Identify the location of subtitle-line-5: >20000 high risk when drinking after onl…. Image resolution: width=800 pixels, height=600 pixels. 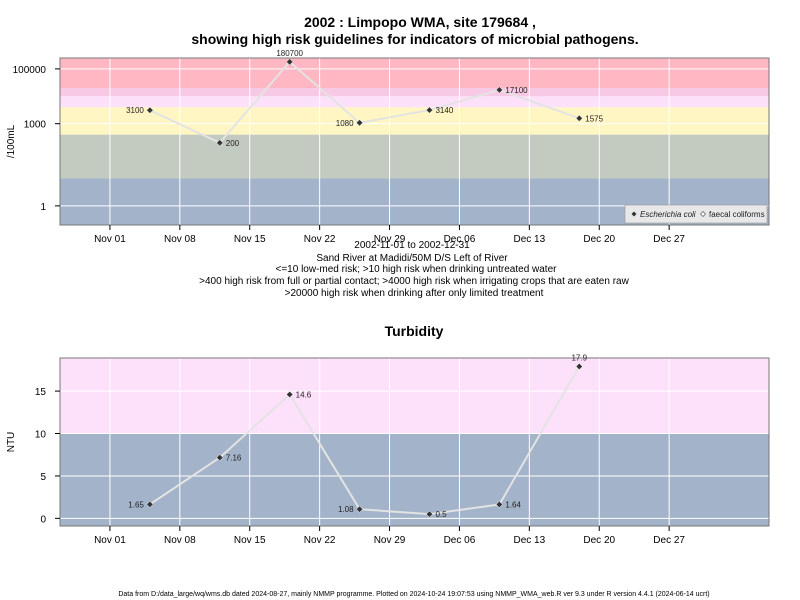
(414, 293).